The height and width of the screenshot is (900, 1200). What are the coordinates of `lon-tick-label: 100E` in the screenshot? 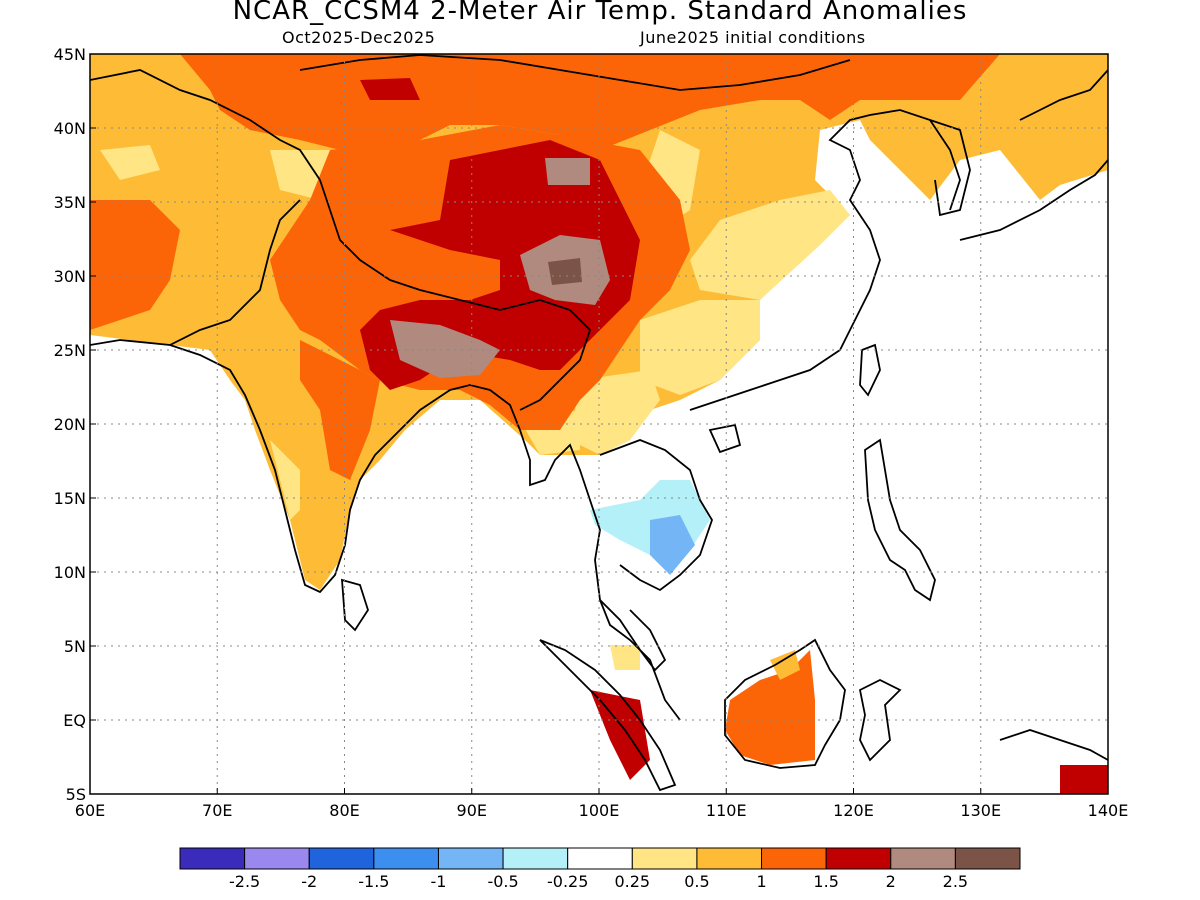 It's located at (599, 810).